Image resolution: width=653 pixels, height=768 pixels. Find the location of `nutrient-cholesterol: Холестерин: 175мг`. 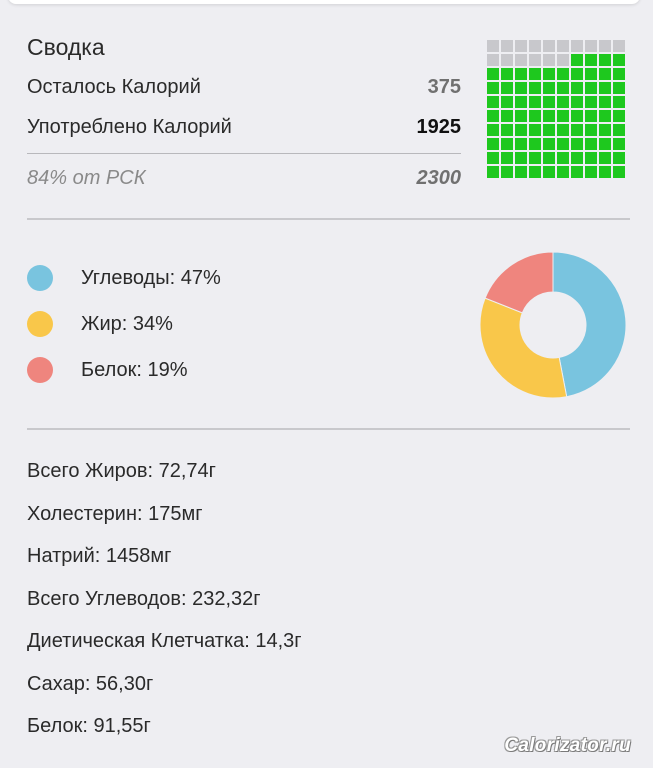

nutrient-cholesterol: Холестерин: 175мг is located at coordinates (115, 514).